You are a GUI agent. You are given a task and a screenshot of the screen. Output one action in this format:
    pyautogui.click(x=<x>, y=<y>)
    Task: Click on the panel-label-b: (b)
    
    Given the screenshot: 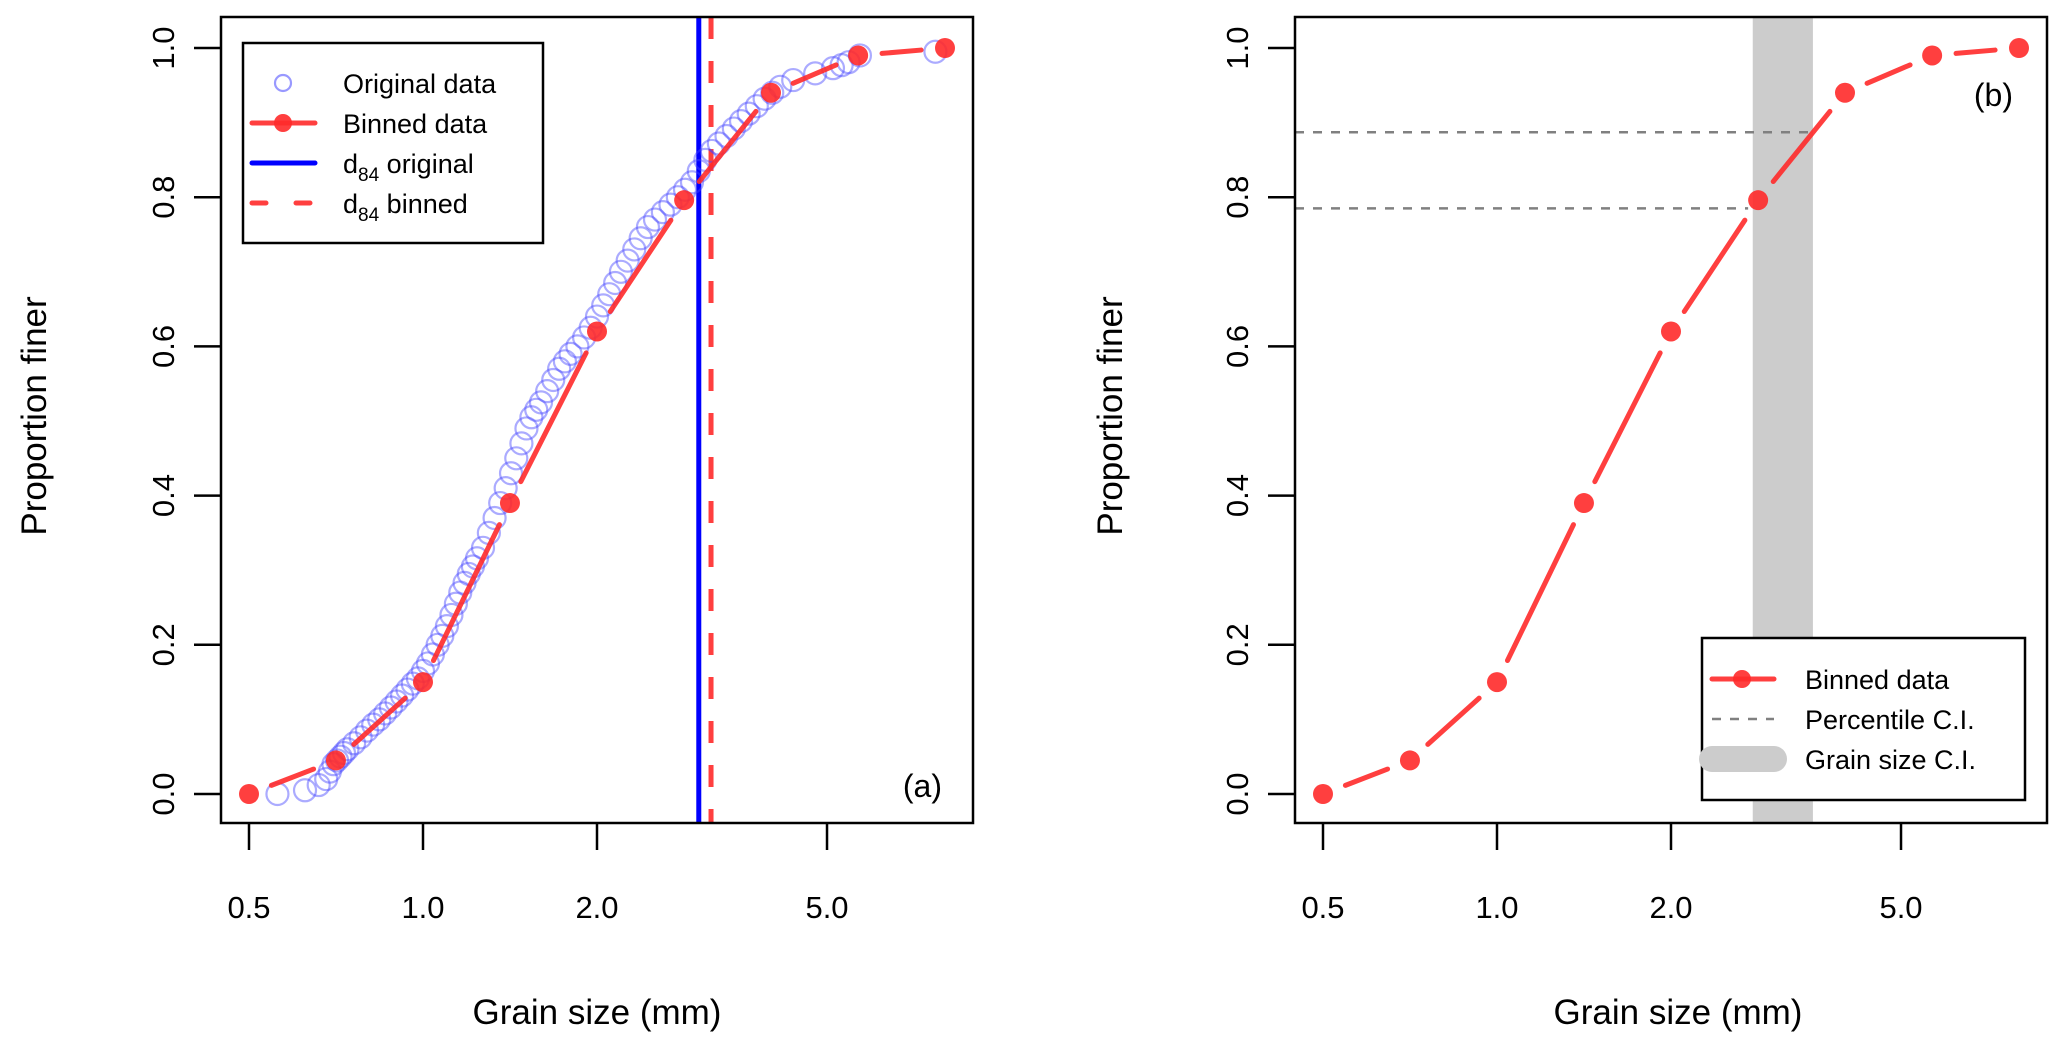 What is the action you would take?
    pyautogui.click(x=1993, y=95)
    